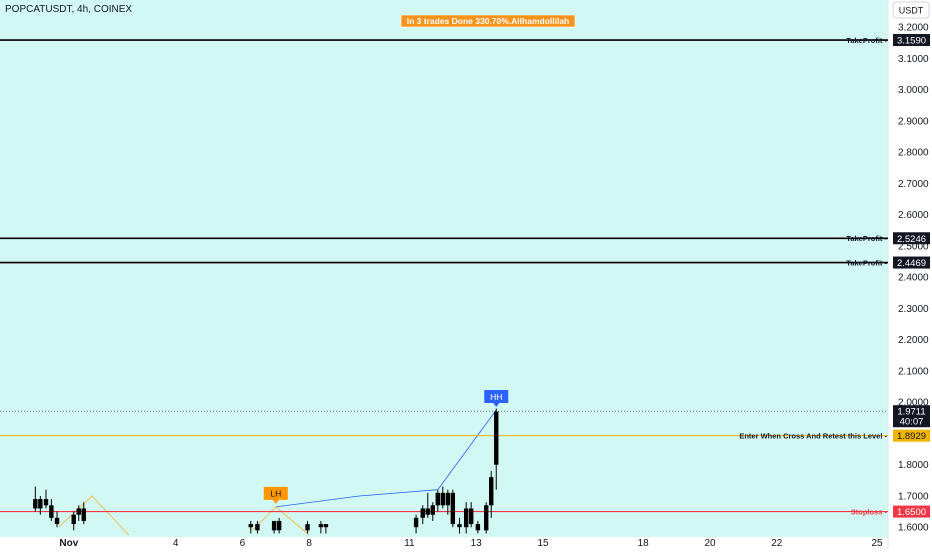 The width and height of the screenshot is (932, 555). I want to click on banner-text: In 3 trades Done 330.70%.Allhamdollilah, so click(488, 21).